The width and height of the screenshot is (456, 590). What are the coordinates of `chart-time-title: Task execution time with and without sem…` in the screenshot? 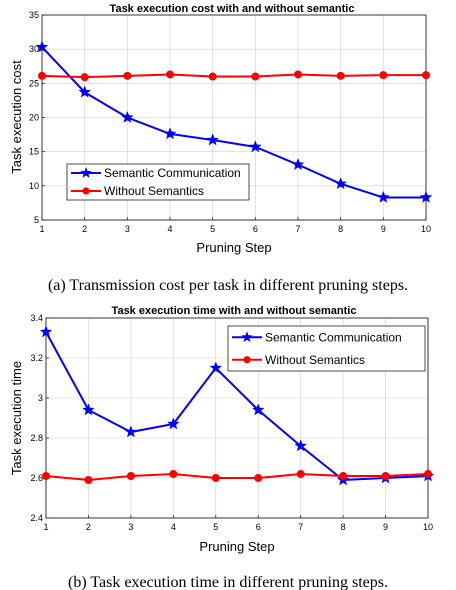 It's located at (234, 311).